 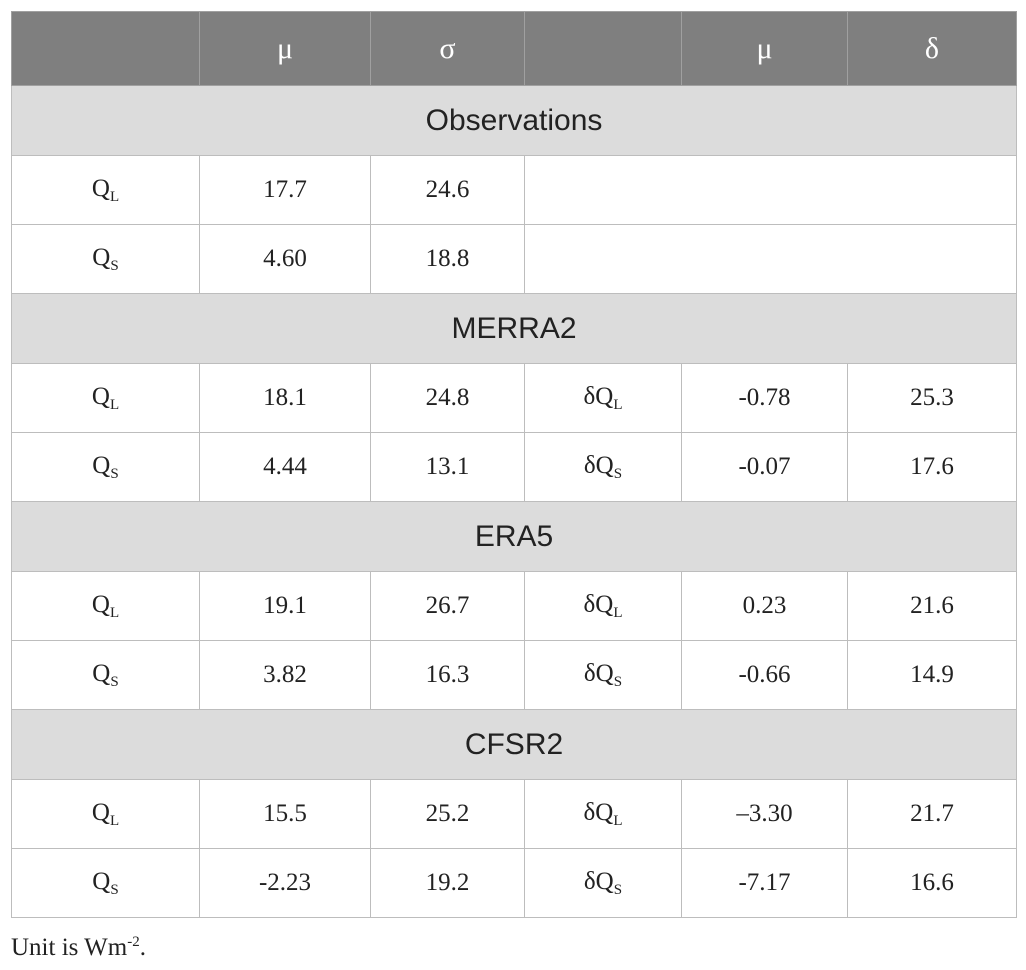 What do you see at coordinates (447, 814) in the screenshot?
I see `sigma-cell: 25.2` at bounding box center [447, 814].